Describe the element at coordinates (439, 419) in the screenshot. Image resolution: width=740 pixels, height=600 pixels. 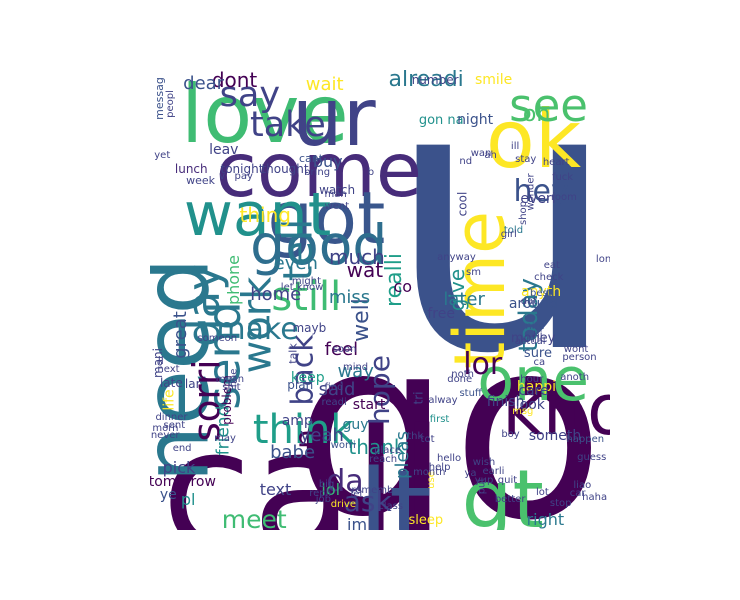
I see `word-cloud-word: first` at that location.